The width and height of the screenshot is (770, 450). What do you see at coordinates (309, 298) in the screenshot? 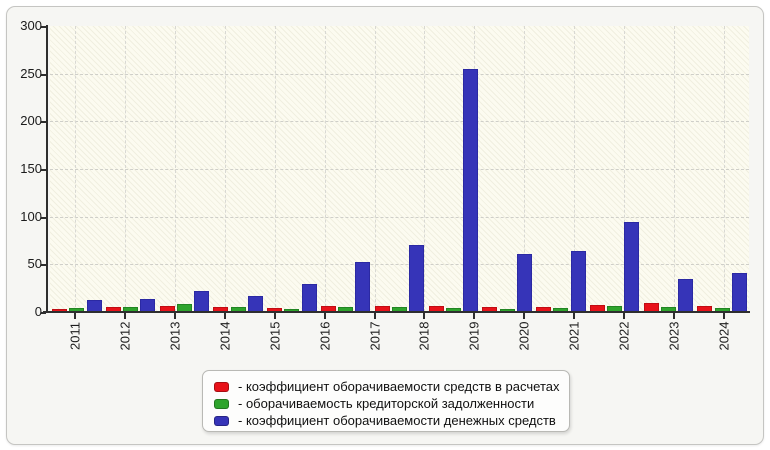
I see `bar-series3-2015` at bounding box center [309, 298].